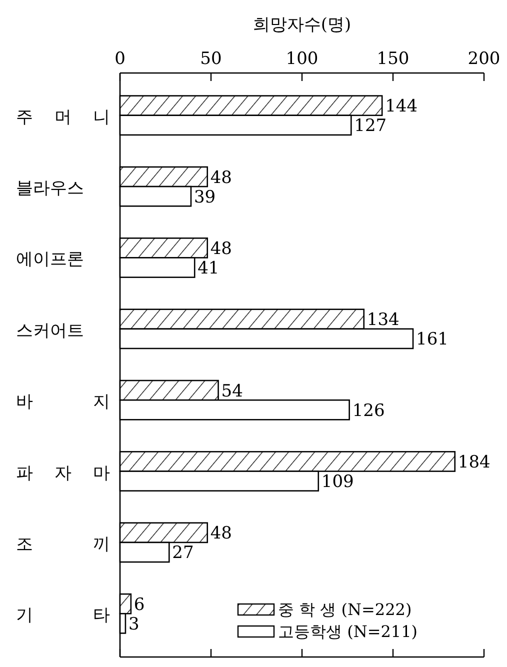 The image size is (507, 667). Describe the element at coordinates (134, 624) in the screenshot. I see `data-label: 3` at that location.